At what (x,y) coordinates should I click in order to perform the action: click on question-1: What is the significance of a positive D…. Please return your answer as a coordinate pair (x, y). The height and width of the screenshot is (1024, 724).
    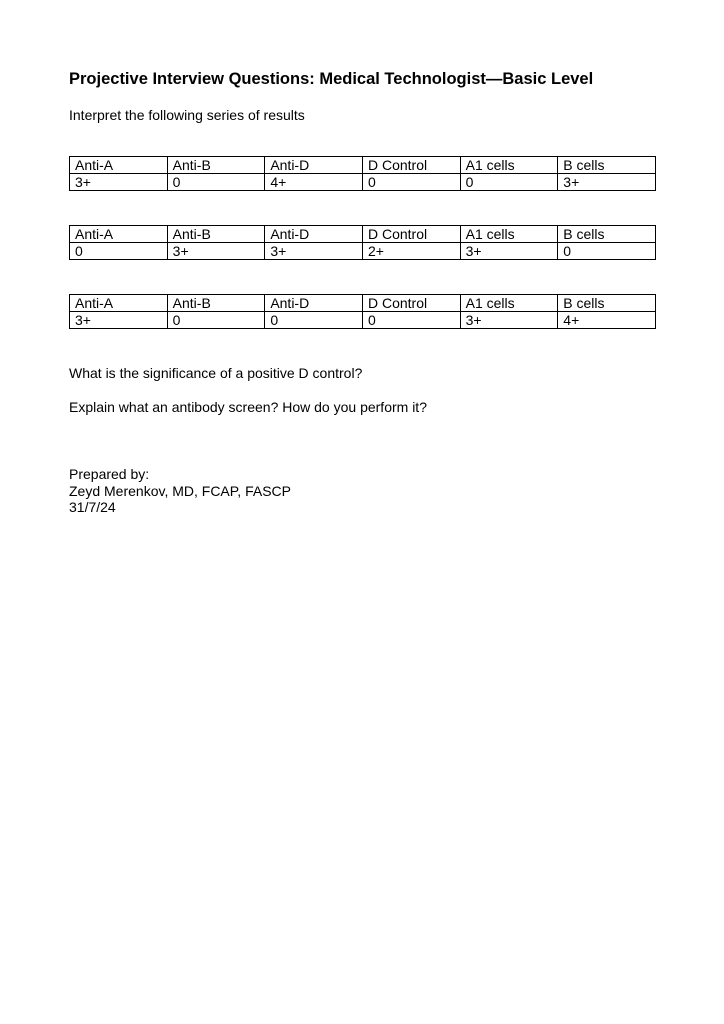
    Looking at the image, I should click on (216, 373).